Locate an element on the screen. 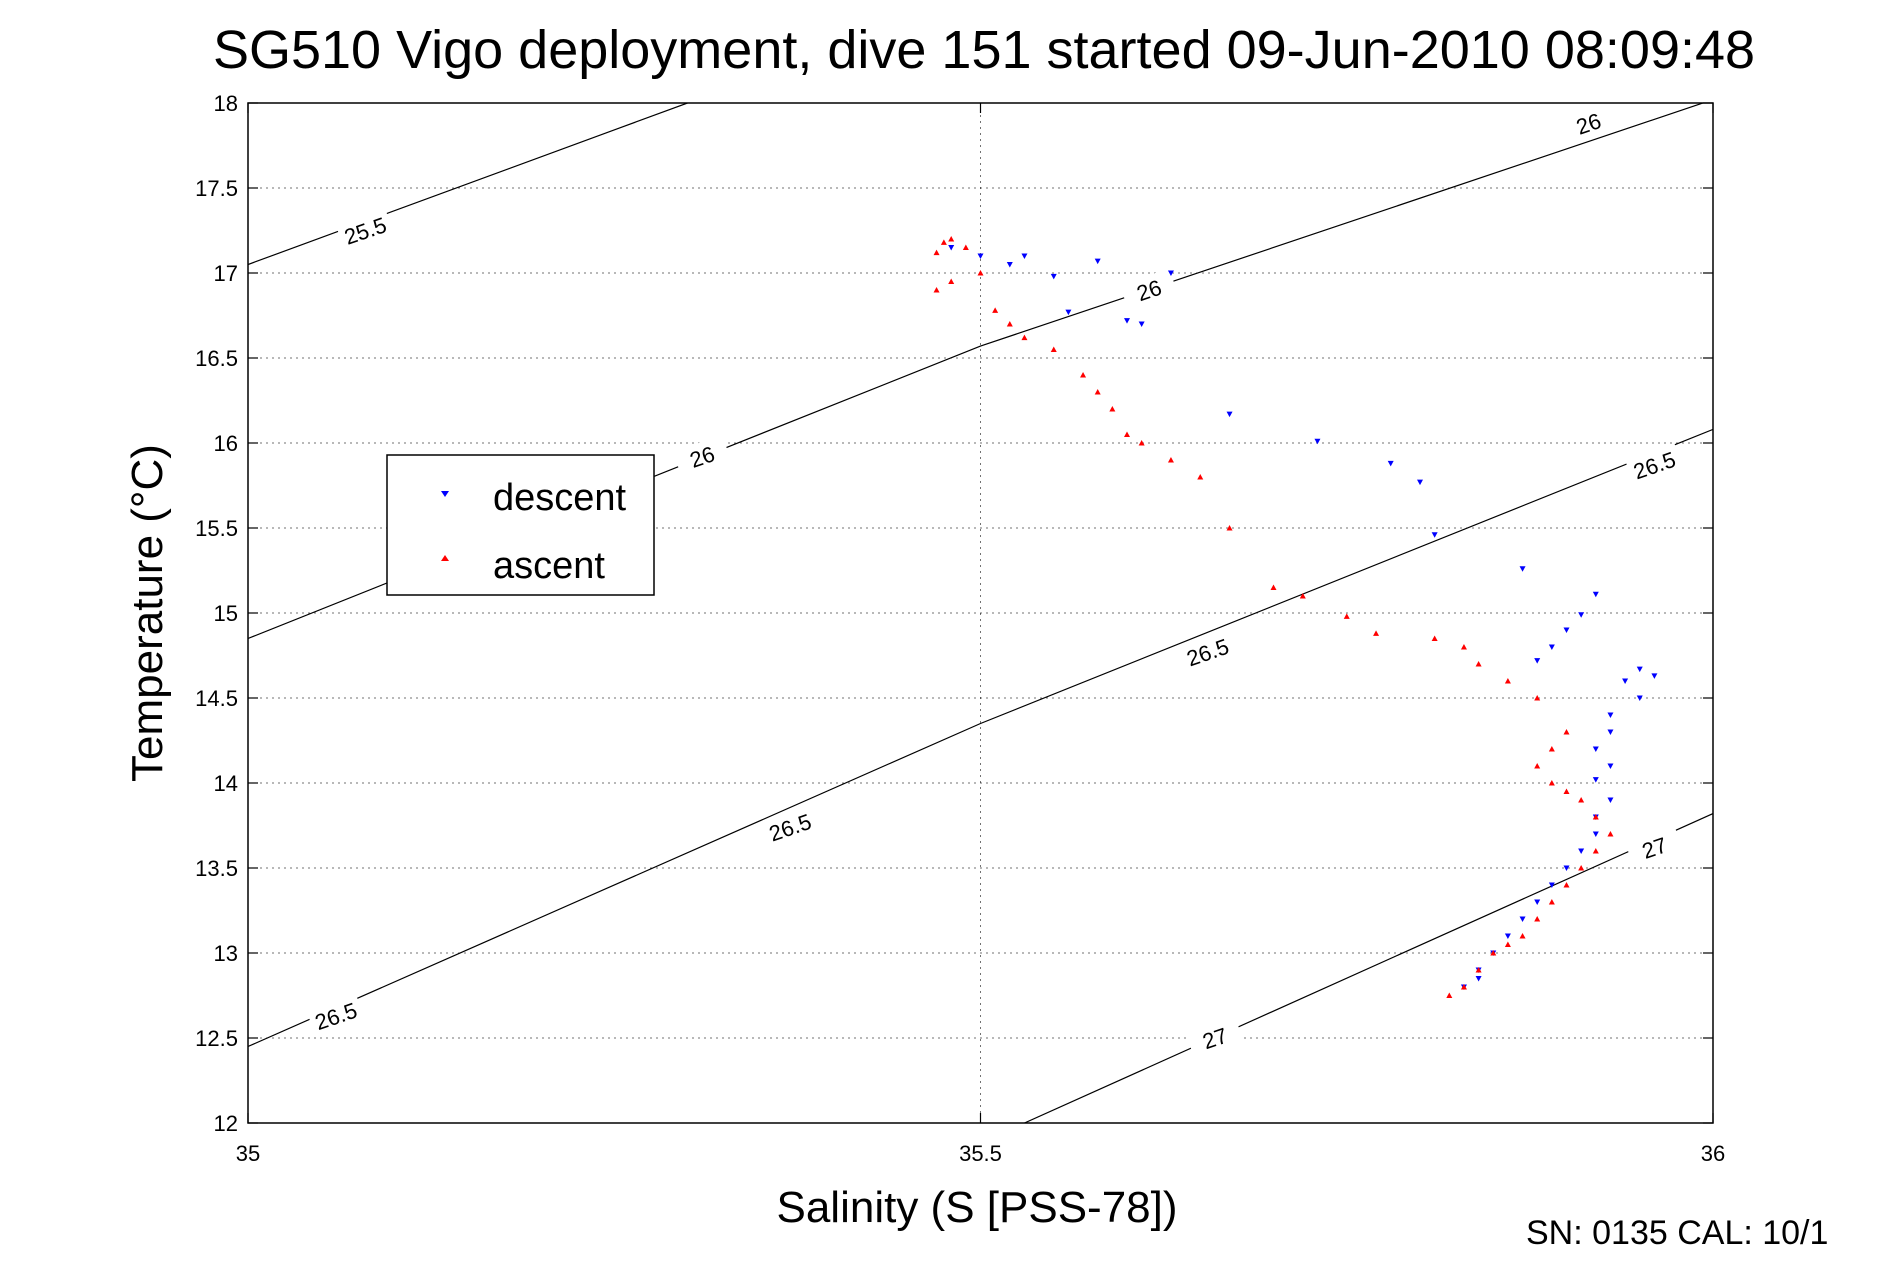 This screenshot has width=1891, height=1262. y-tick-label: 16.5 is located at coordinates (216, 358).